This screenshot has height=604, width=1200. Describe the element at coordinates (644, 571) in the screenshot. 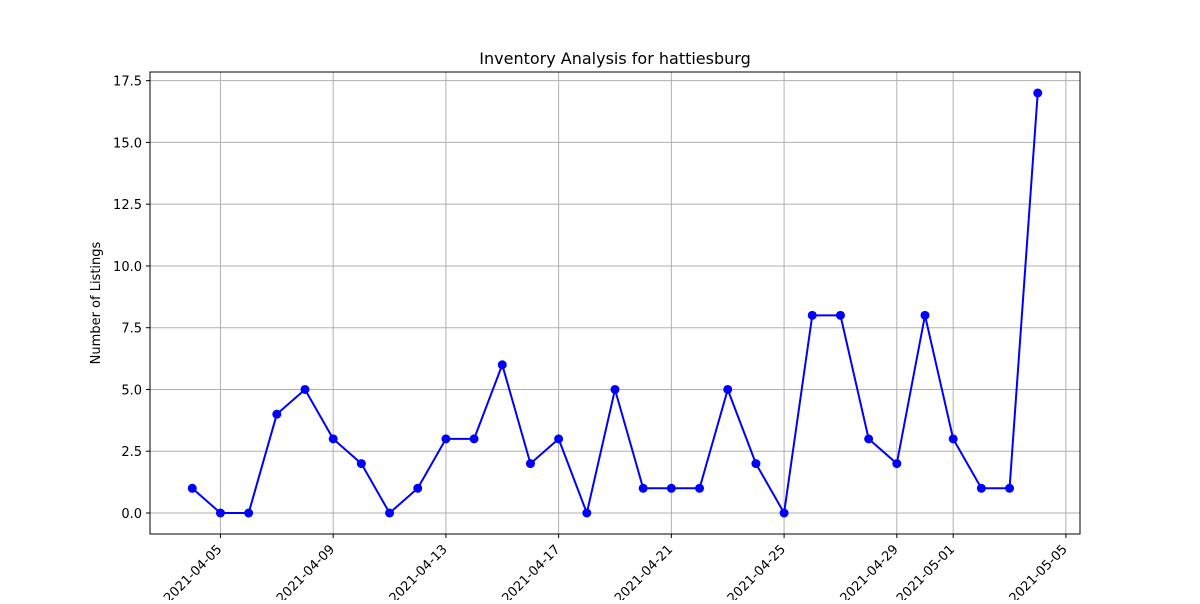

I see `x-tick-label: 2021-04-21` at that location.